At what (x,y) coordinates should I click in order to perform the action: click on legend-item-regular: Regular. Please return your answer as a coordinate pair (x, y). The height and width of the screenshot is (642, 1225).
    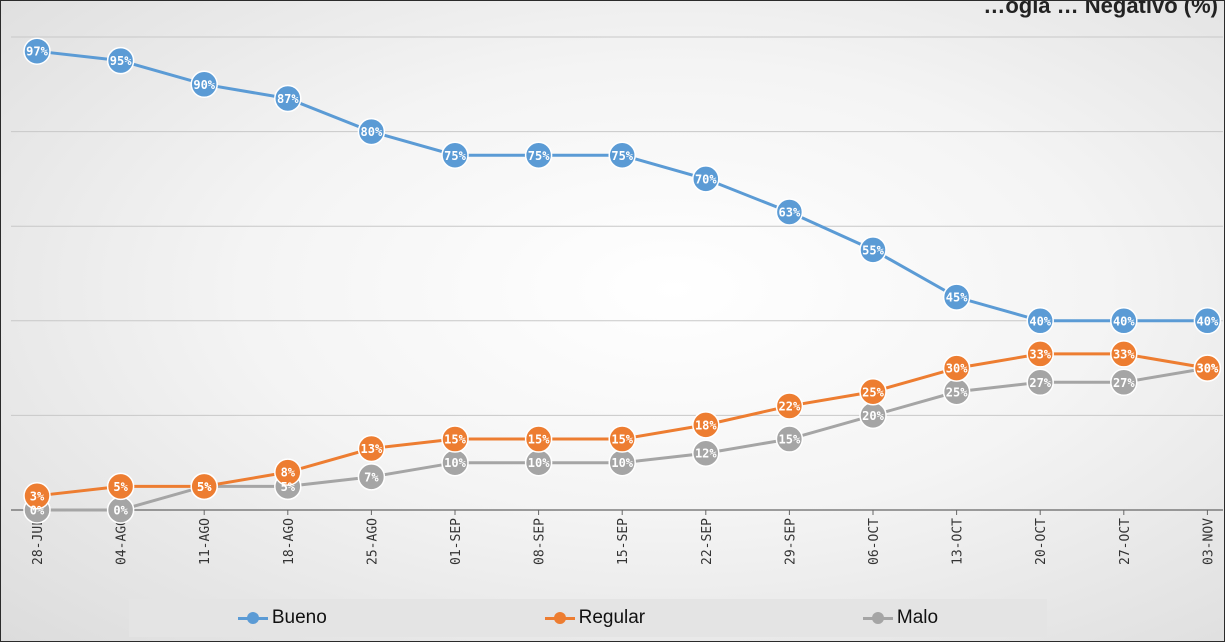
    Looking at the image, I should click on (595, 618).